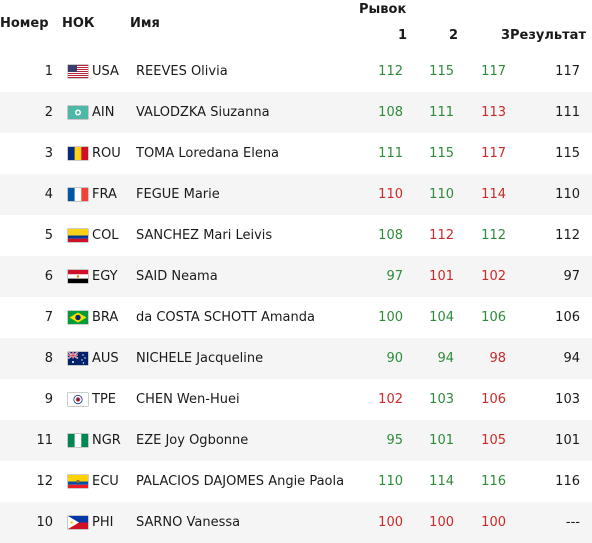 The width and height of the screenshot is (592, 543). Describe the element at coordinates (390, 71) in the screenshot. I see `snatch-attempt-1: 112` at that location.